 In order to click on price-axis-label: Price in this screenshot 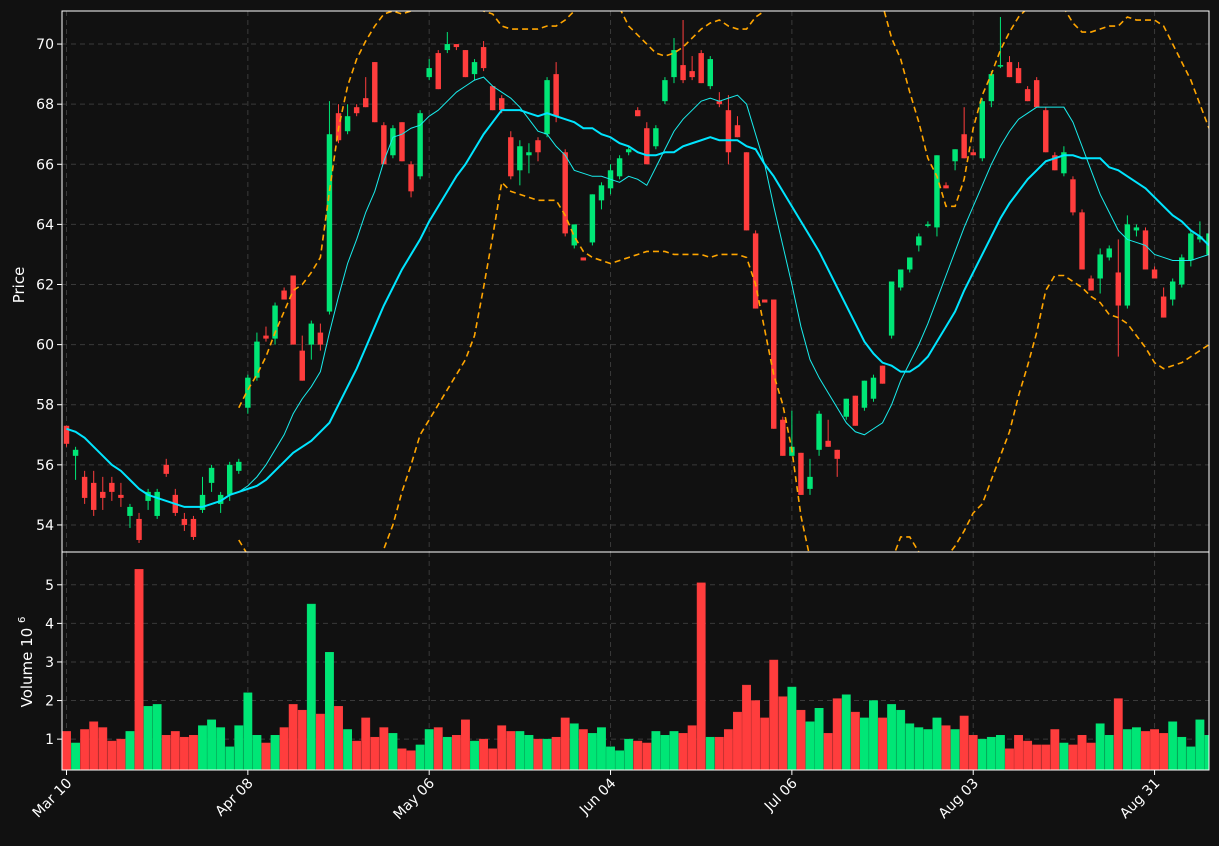, I will do `click(19, 285)`.